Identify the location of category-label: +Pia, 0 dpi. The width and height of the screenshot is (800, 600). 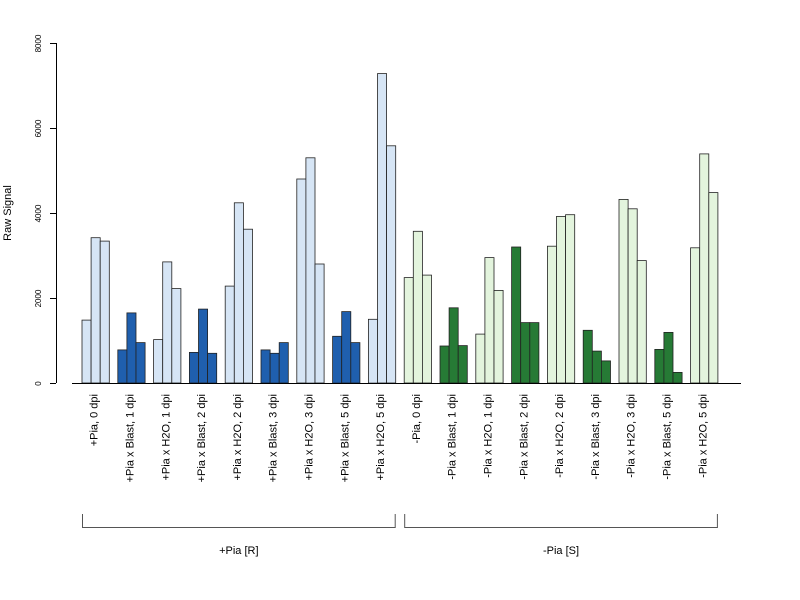
(95, 420).